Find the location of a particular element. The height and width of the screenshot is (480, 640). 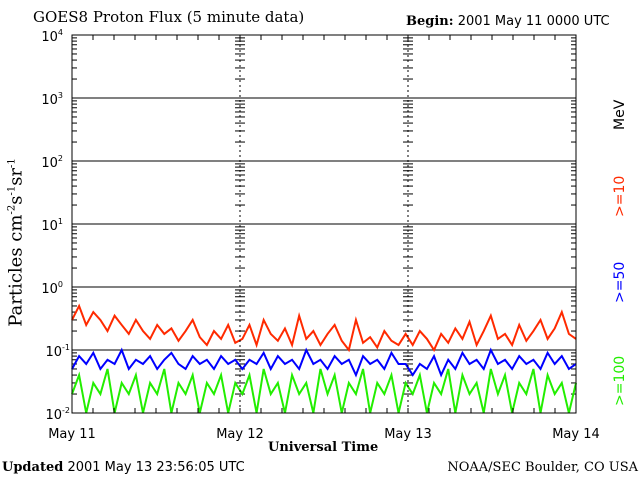

legend-ge10: >=10 is located at coordinates (620, 196).